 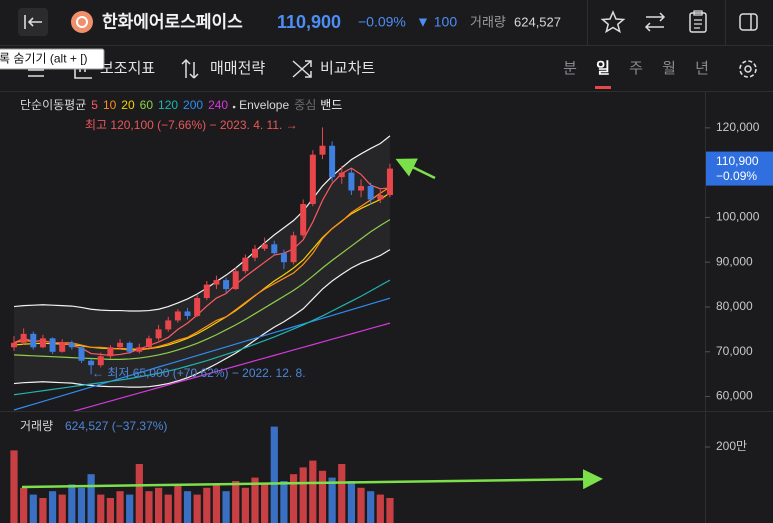 I want to click on toolbar: 보조지표 매매전략 비교차트 분 일 주 월 년, so click(x=386, y=75).